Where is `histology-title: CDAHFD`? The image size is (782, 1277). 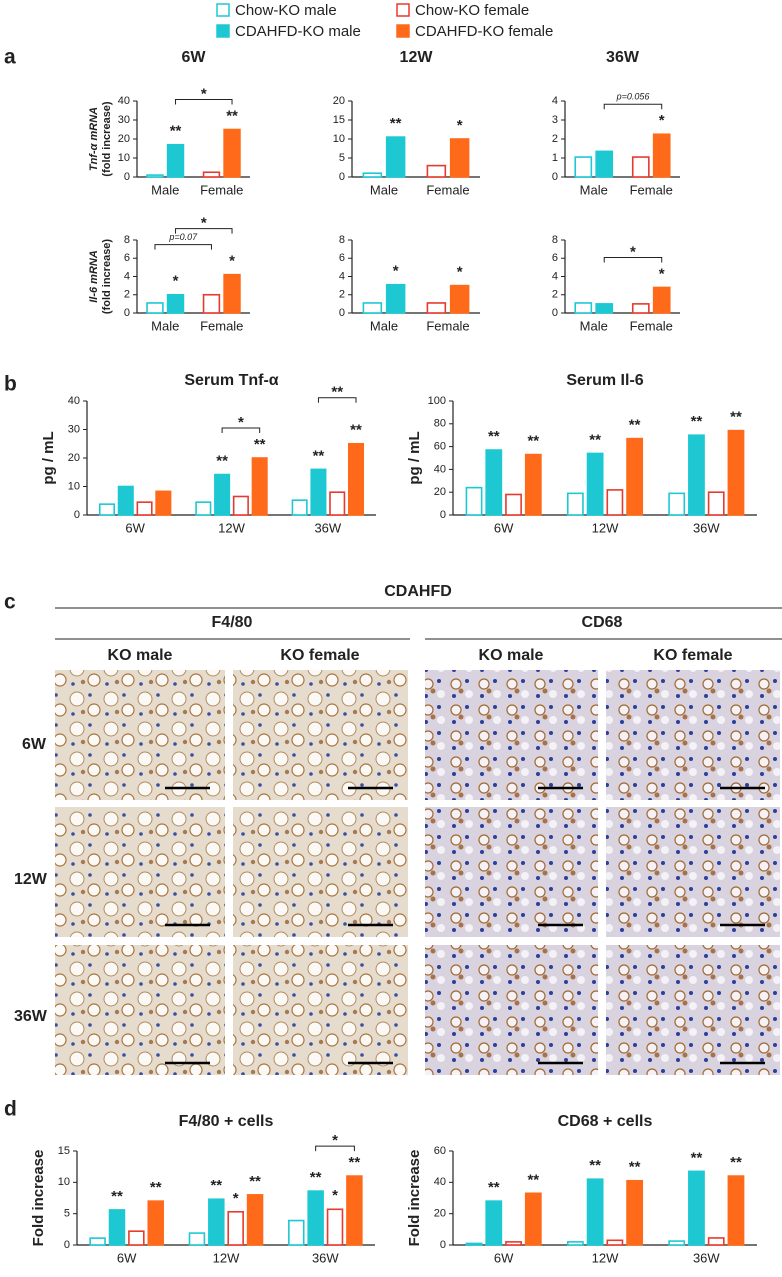
histology-title: CDAHFD is located at coordinates (418, 591).